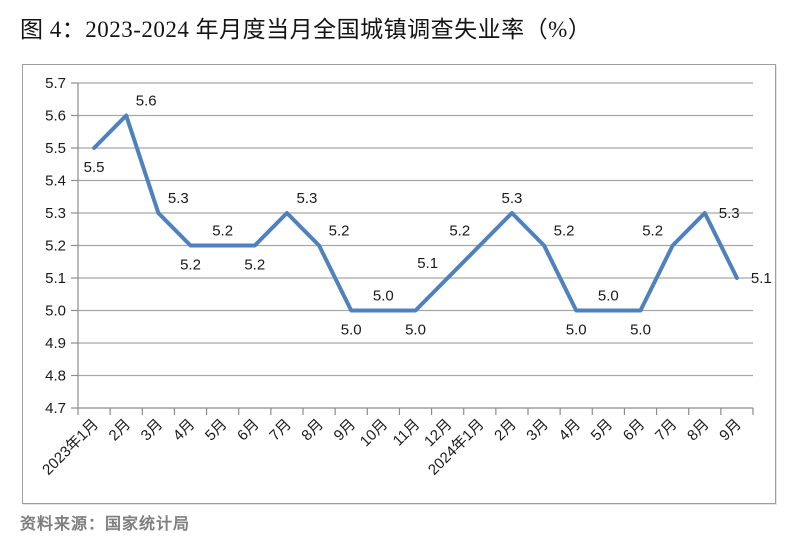  What do you see at coordinates (55, 83) in the screenshot?
I see `y-axis-tick-label: 5.7` at bounding box center [55, 83].